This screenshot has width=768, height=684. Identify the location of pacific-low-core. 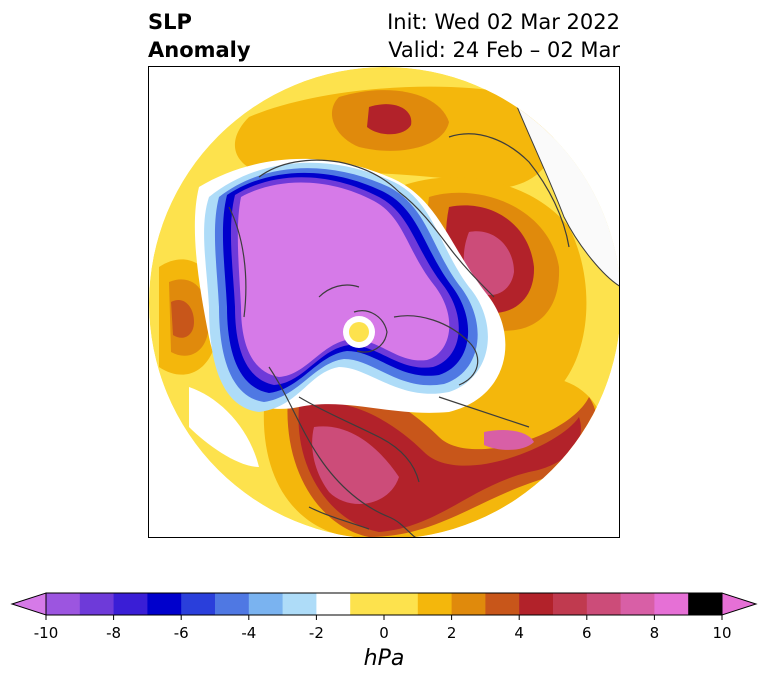
(343, 279).